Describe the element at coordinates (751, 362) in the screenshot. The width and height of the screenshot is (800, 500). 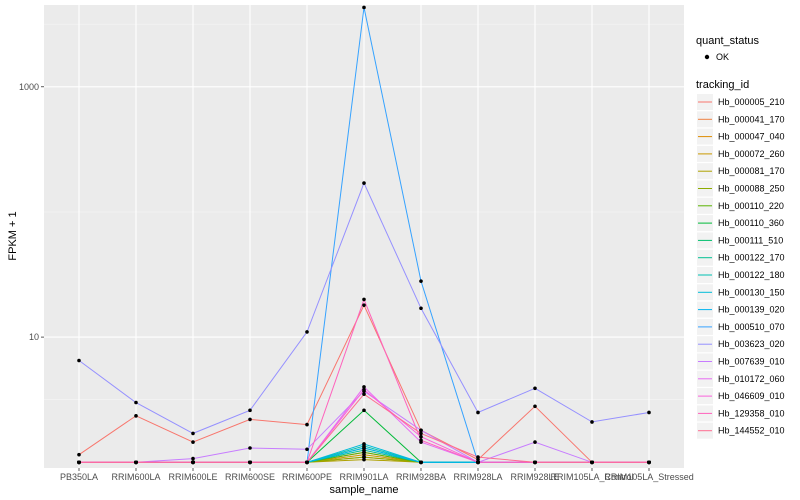
I see `legend-series-label: Hb_007639_010` at that location.